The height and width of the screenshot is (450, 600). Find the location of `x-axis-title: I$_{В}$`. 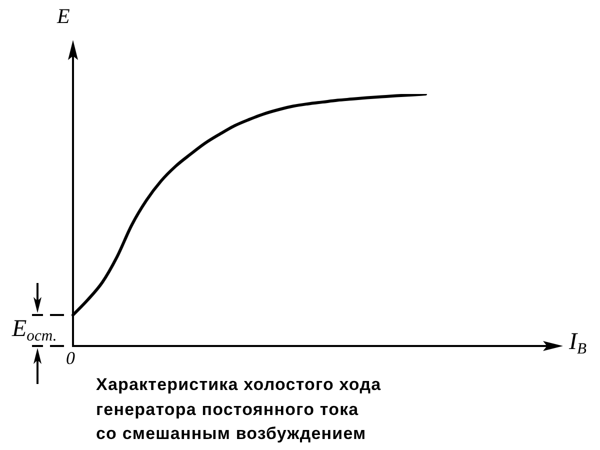

x-axis-title: I$_{В}$ is located at coordinates (578, 343).